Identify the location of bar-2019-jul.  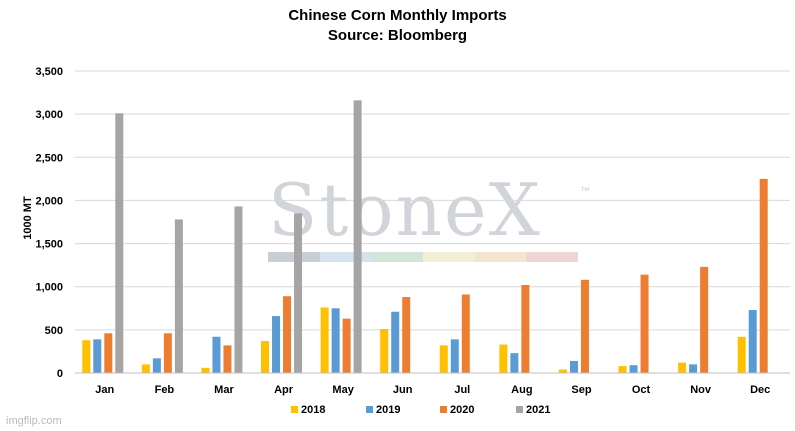
(454, 356).